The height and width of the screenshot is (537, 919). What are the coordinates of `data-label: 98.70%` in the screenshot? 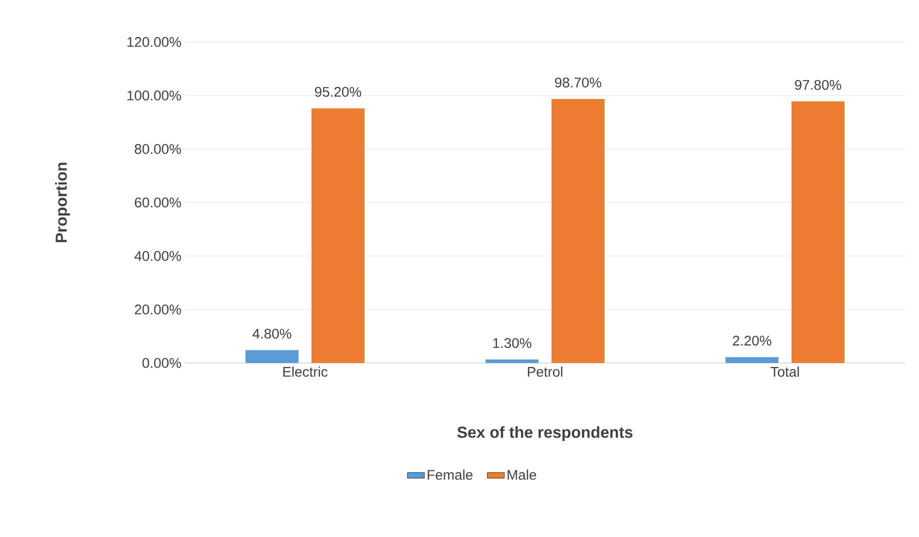 It's located at (578, 83).